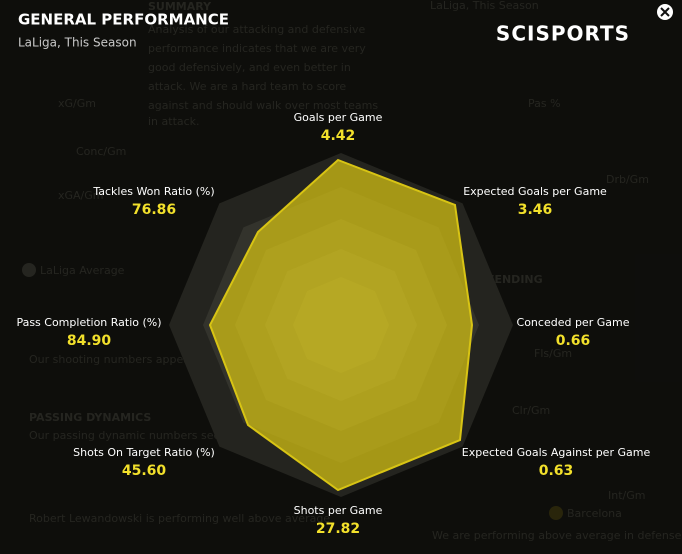 The image size is (682, 554). What do you see at coordinates (556, 452) in the screenshot?
I see `axis-label: Expected Goals Against per Game` at bounding box center [556, 452].